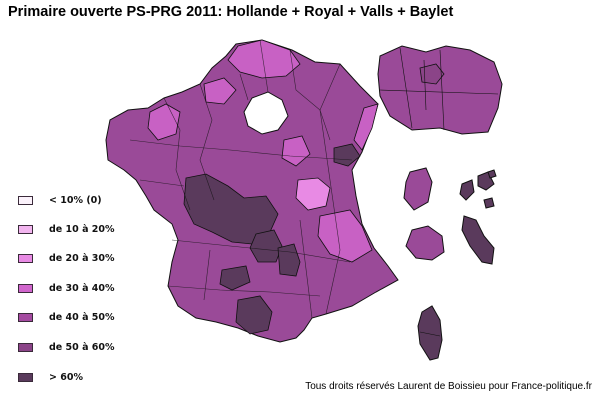  I want to click on legend-item: < 10% (0), so click(83, 200).